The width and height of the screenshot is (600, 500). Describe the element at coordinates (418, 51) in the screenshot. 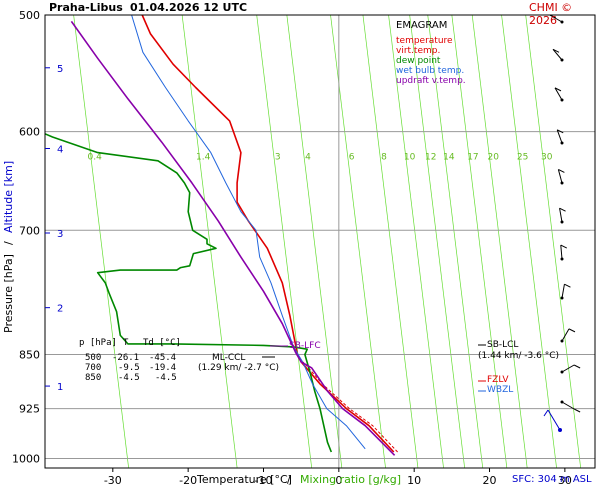

I see `legend-virt-temp: virt.temp.` at that location.